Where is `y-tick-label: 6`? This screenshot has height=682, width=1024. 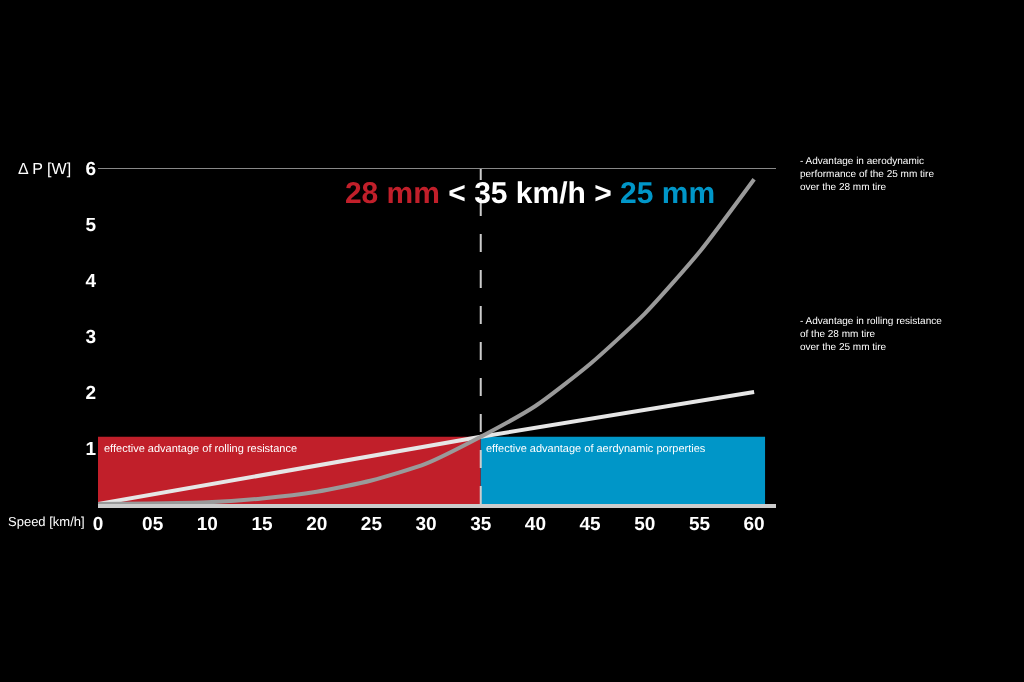
y-tick-label: 6 is located at coordinates (90, 169).